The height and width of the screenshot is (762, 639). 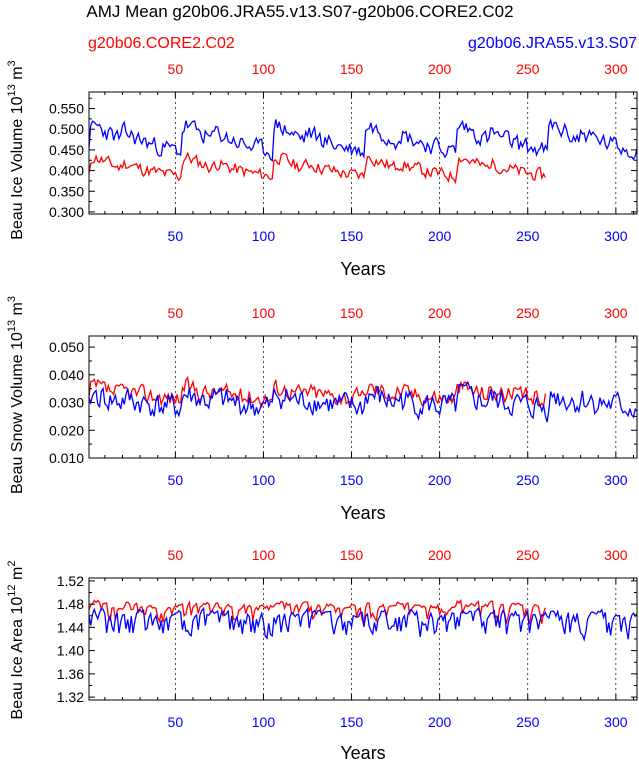 I want to click on y-tick-label: 0.040, so click(x=66, y=375).